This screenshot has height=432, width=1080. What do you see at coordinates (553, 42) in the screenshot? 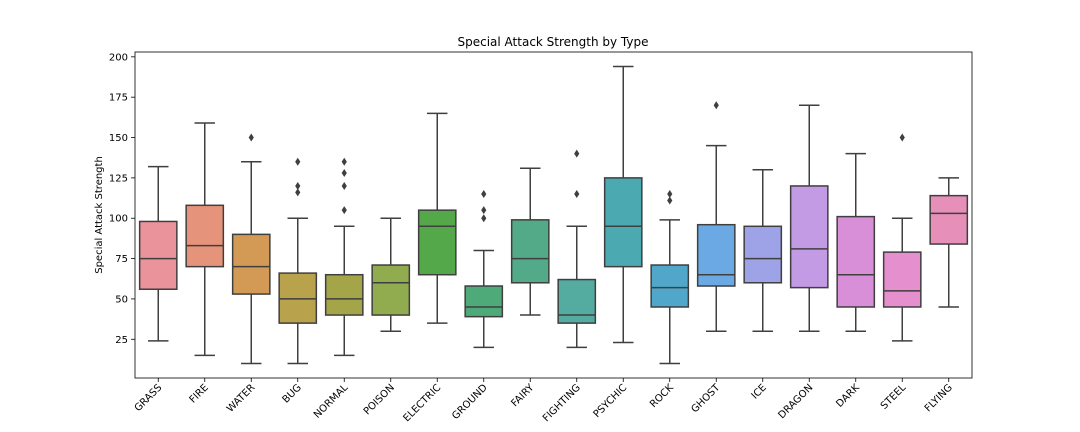
I see `chart-title: Special Attack Strength by Type` at bounding box center [553, 42].